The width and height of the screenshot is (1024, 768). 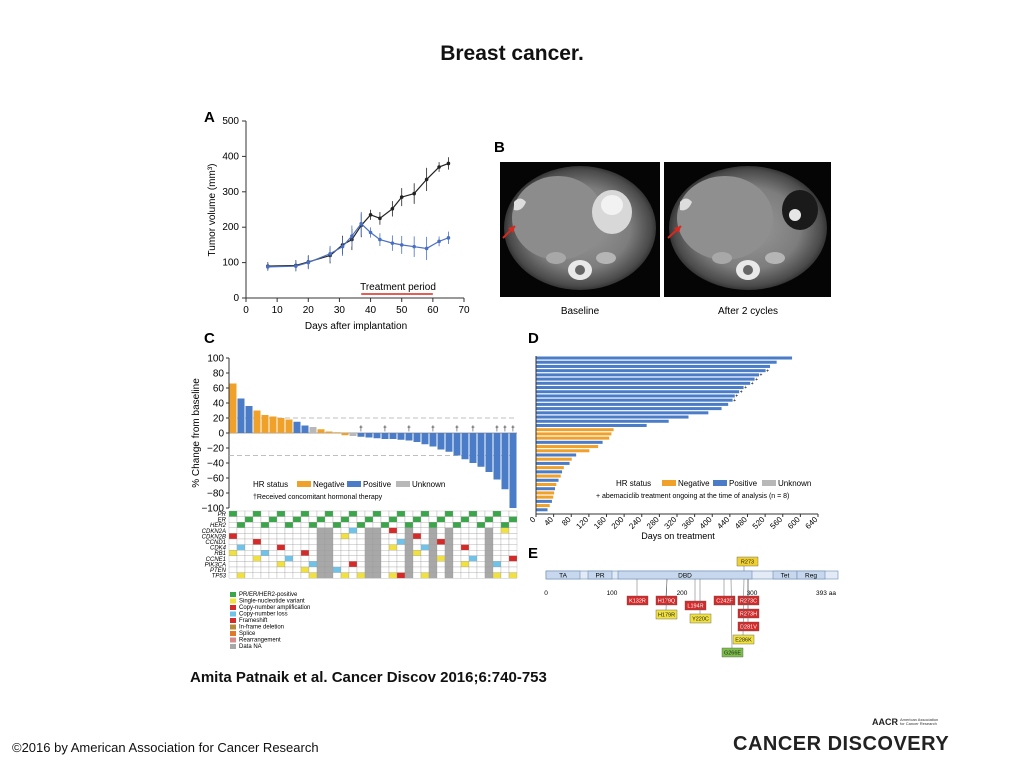 What do you see at coordinates (398, 287) in the screenshot?
I see `panel-a-treatment-label: Treatment period` at bounding box center [398, 287].